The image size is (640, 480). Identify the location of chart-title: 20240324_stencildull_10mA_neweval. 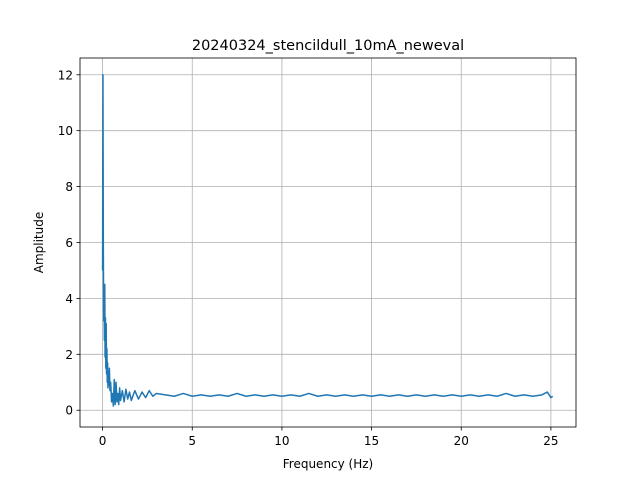
(328, 46).